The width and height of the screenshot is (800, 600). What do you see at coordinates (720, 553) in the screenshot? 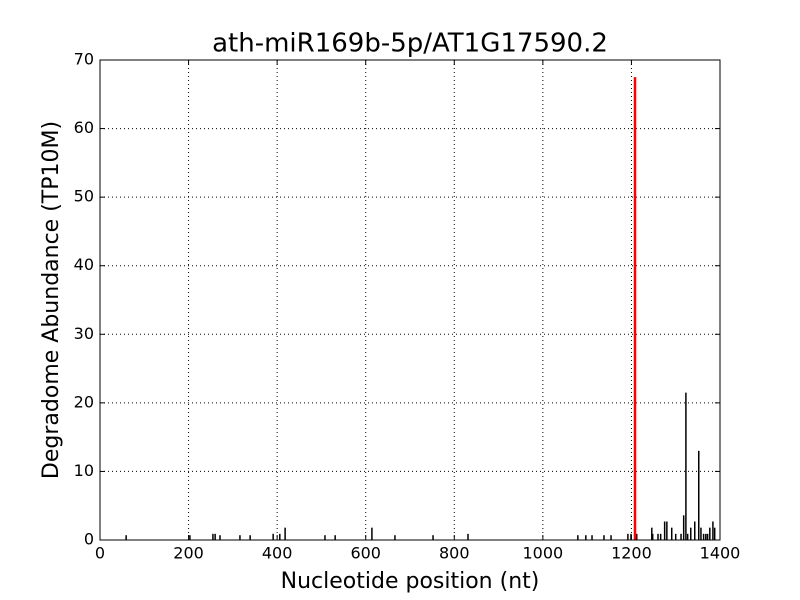
I see `x-tick-label: 1400` at bounding box center [720, 553].